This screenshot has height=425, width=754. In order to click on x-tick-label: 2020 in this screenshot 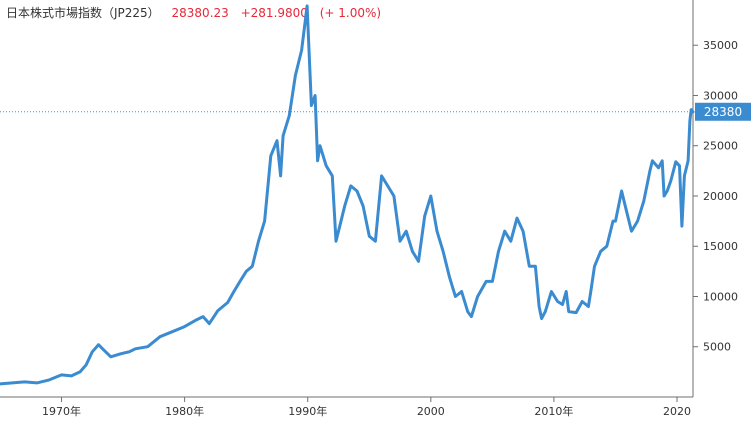, I will do `click(677, 411)`.